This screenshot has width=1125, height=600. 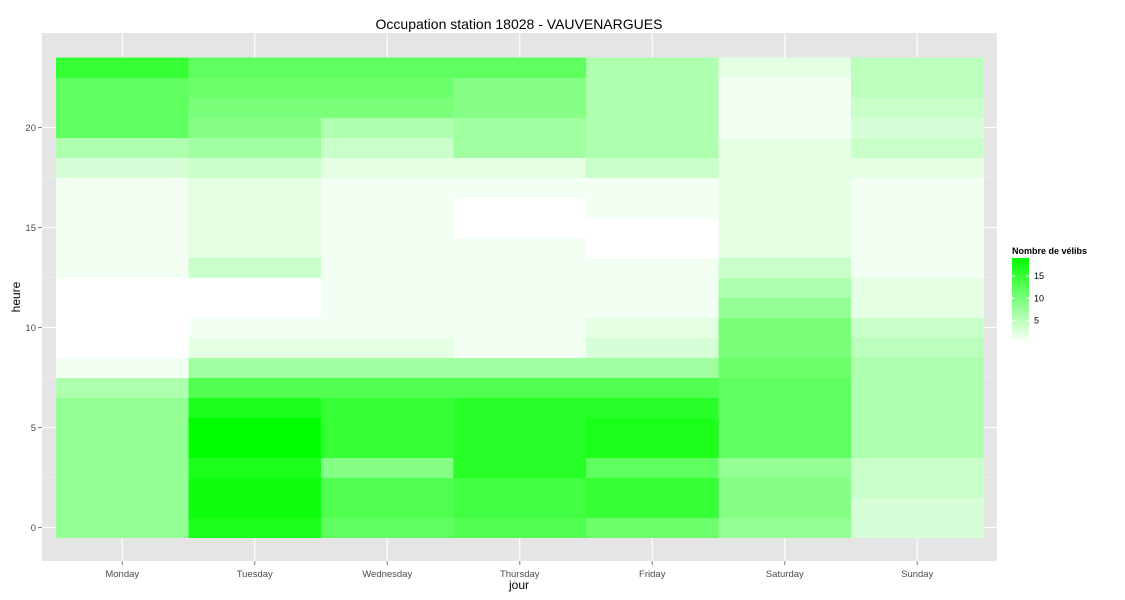 What do you see at coordinates (30, 328) in the screenshot?
I see `y-tick-label: 10` at bounding box center [30, 328].